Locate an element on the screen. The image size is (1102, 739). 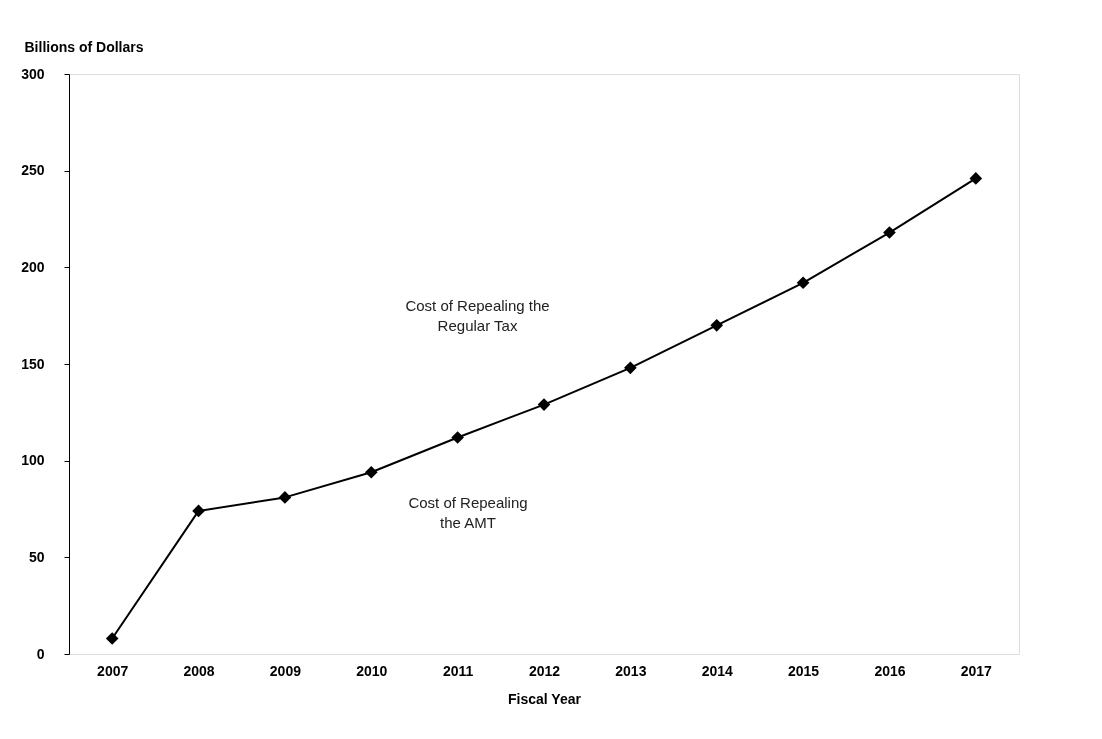
x-tick-label: 2015 is located at coordinates (804, 670).